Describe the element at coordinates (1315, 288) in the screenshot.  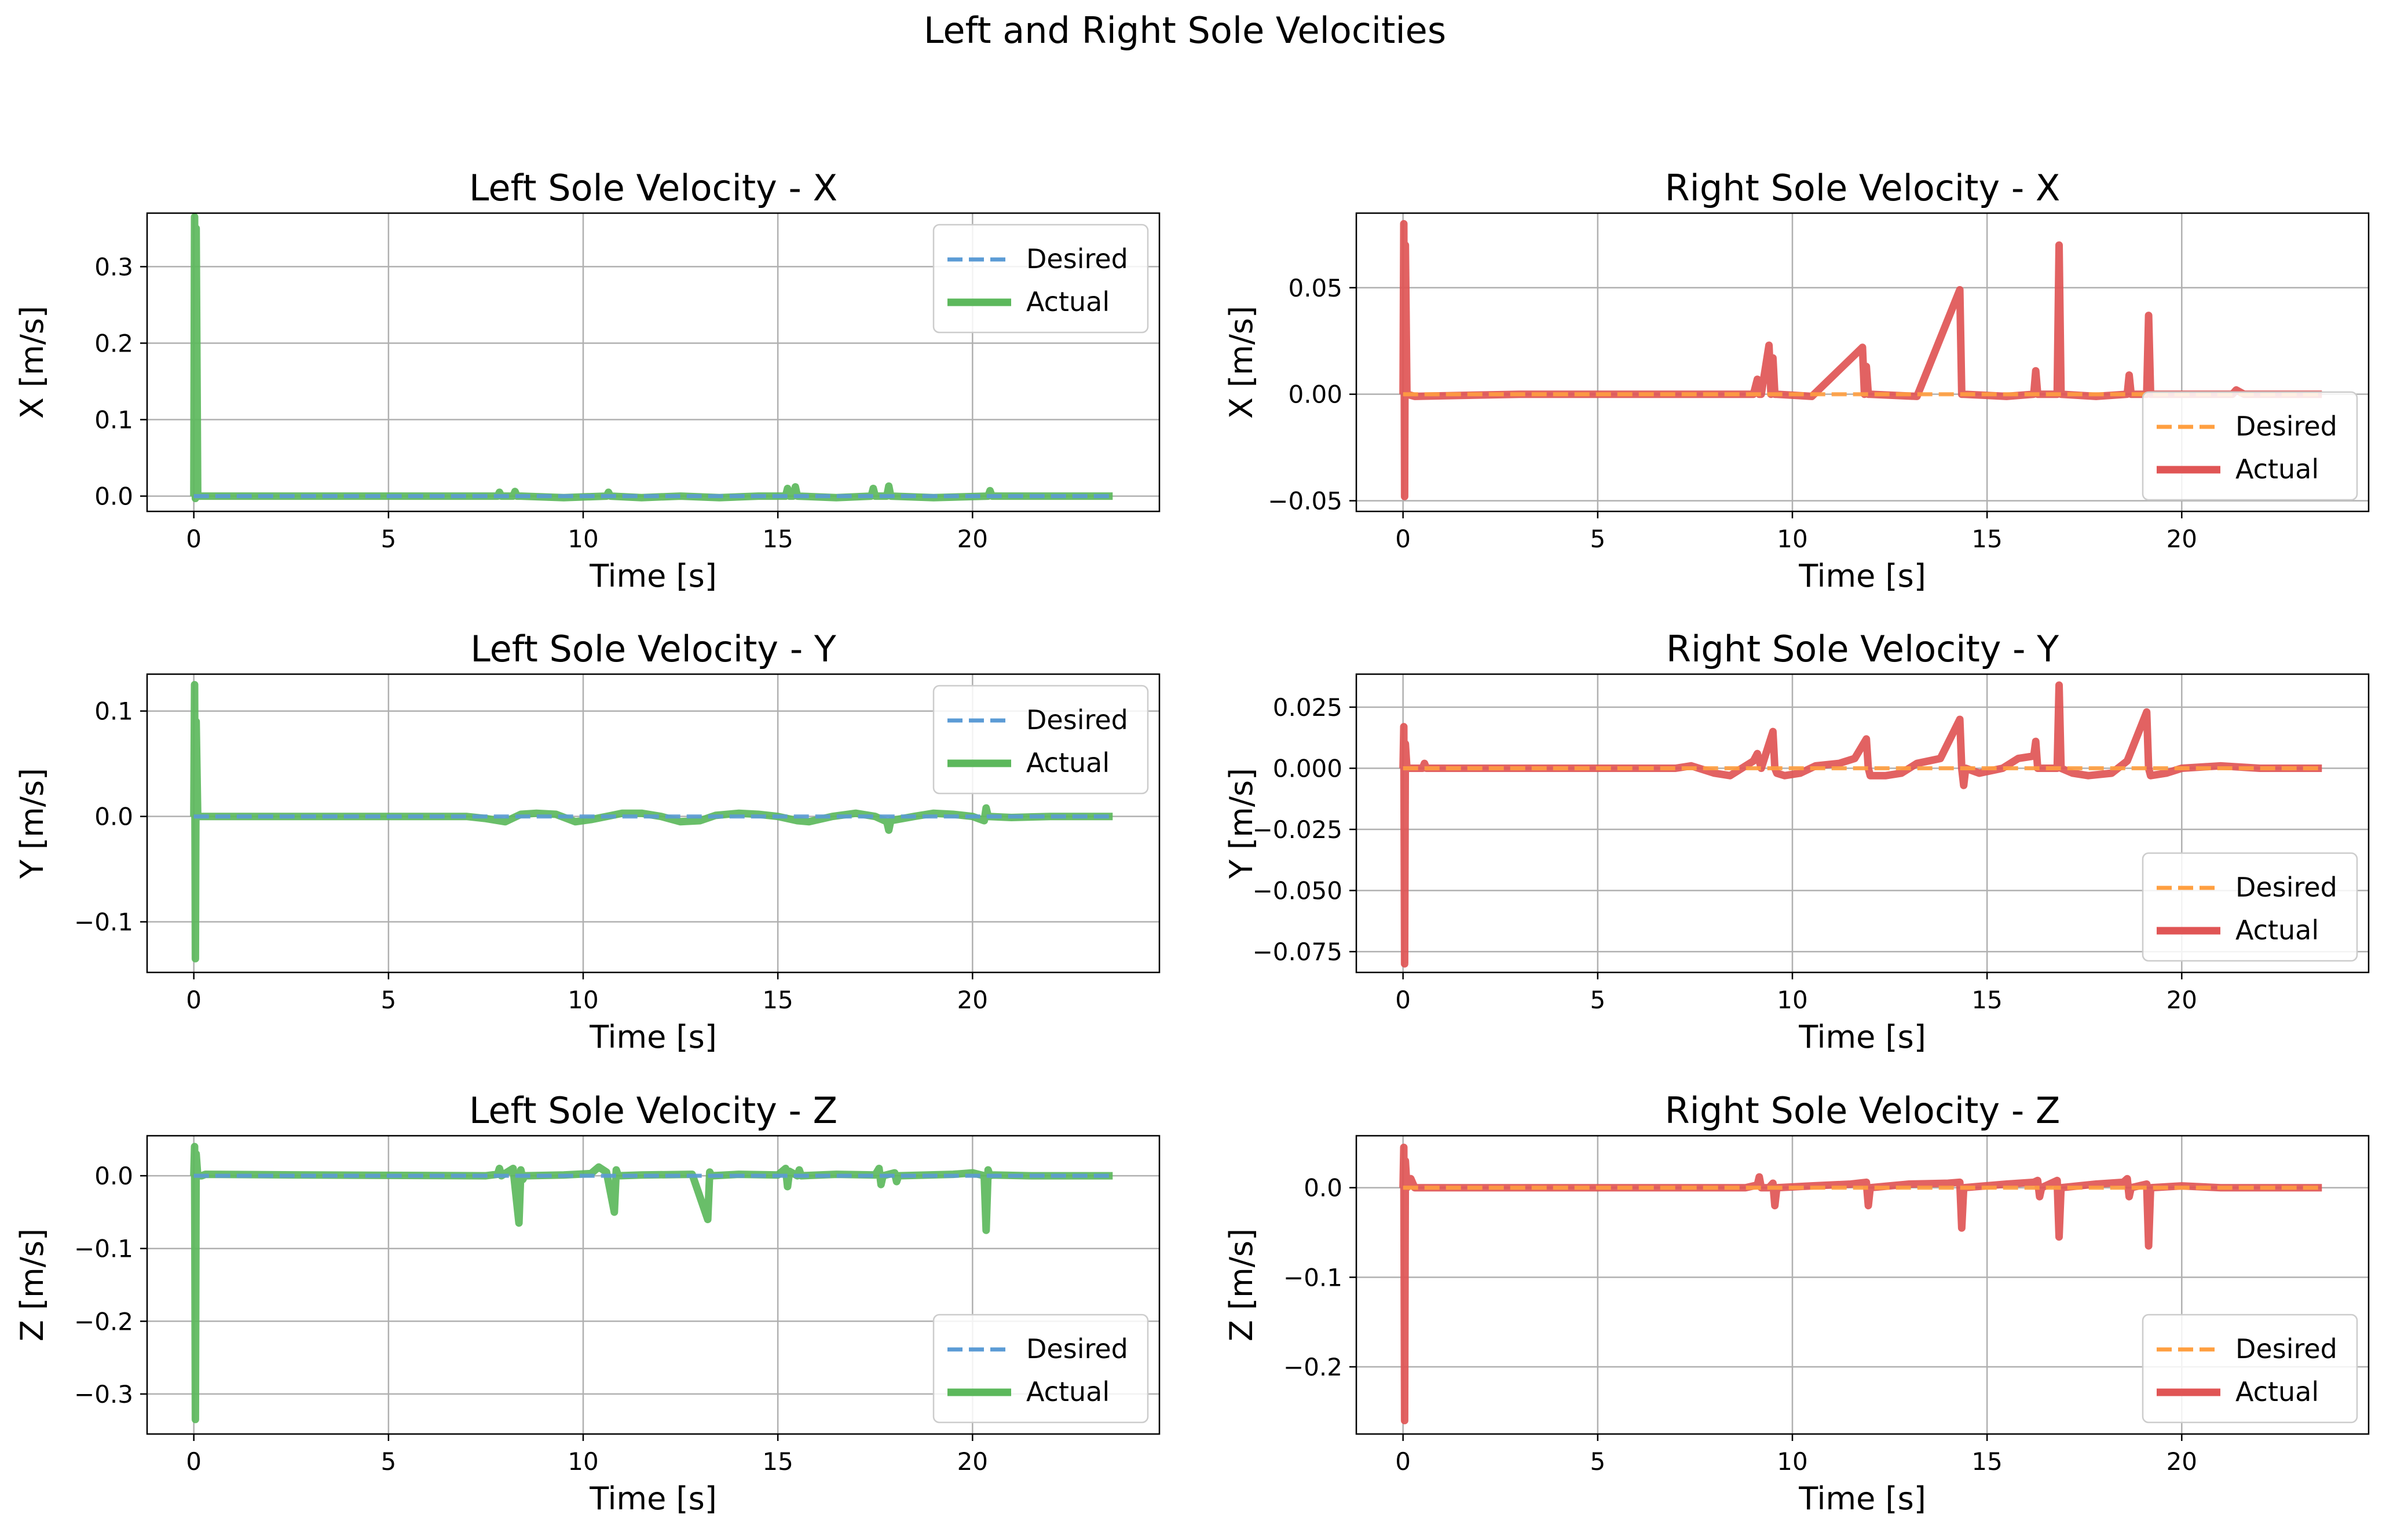
I see `y-tick-label: 0.05` at that location.